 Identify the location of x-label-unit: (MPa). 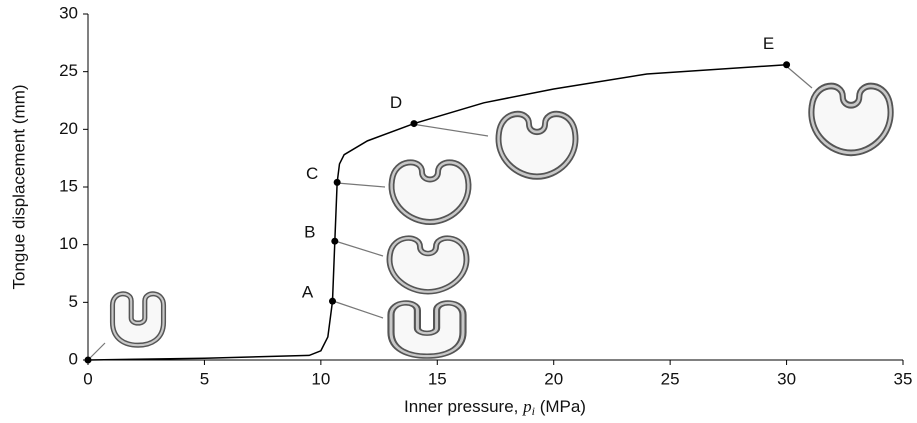
(563, 406).